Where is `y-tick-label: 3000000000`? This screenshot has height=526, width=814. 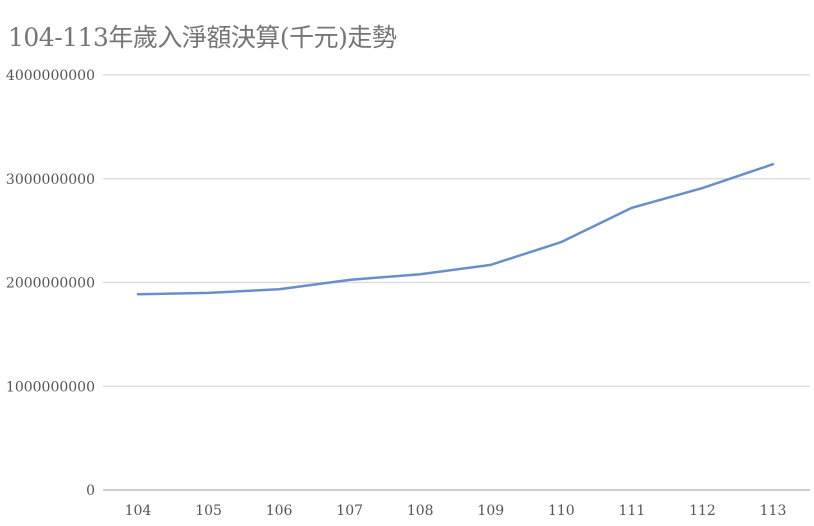
y-tick-label: 3000000000 is located at coordinates (50, 180).